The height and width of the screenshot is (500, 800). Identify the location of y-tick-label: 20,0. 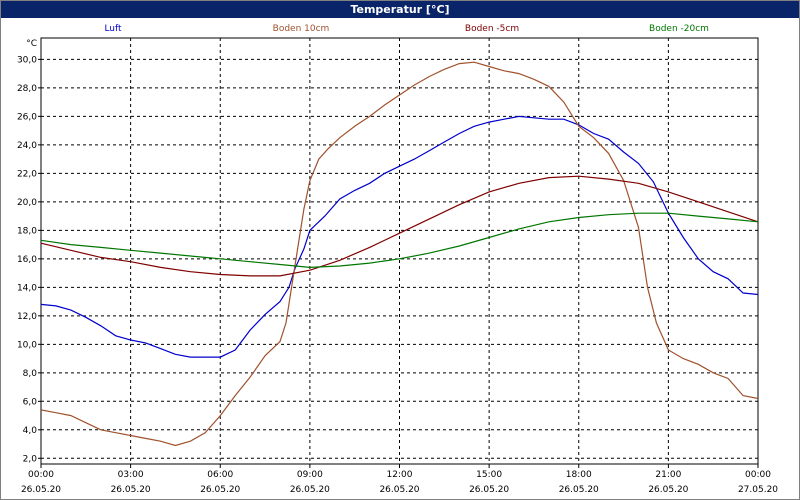
(27, 203).